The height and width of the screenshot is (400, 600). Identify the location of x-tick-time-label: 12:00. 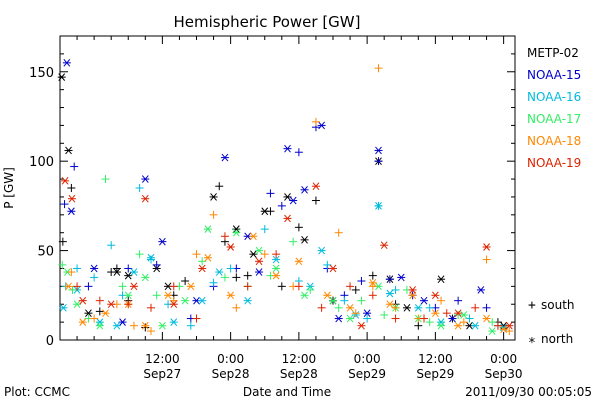
(162, 359).